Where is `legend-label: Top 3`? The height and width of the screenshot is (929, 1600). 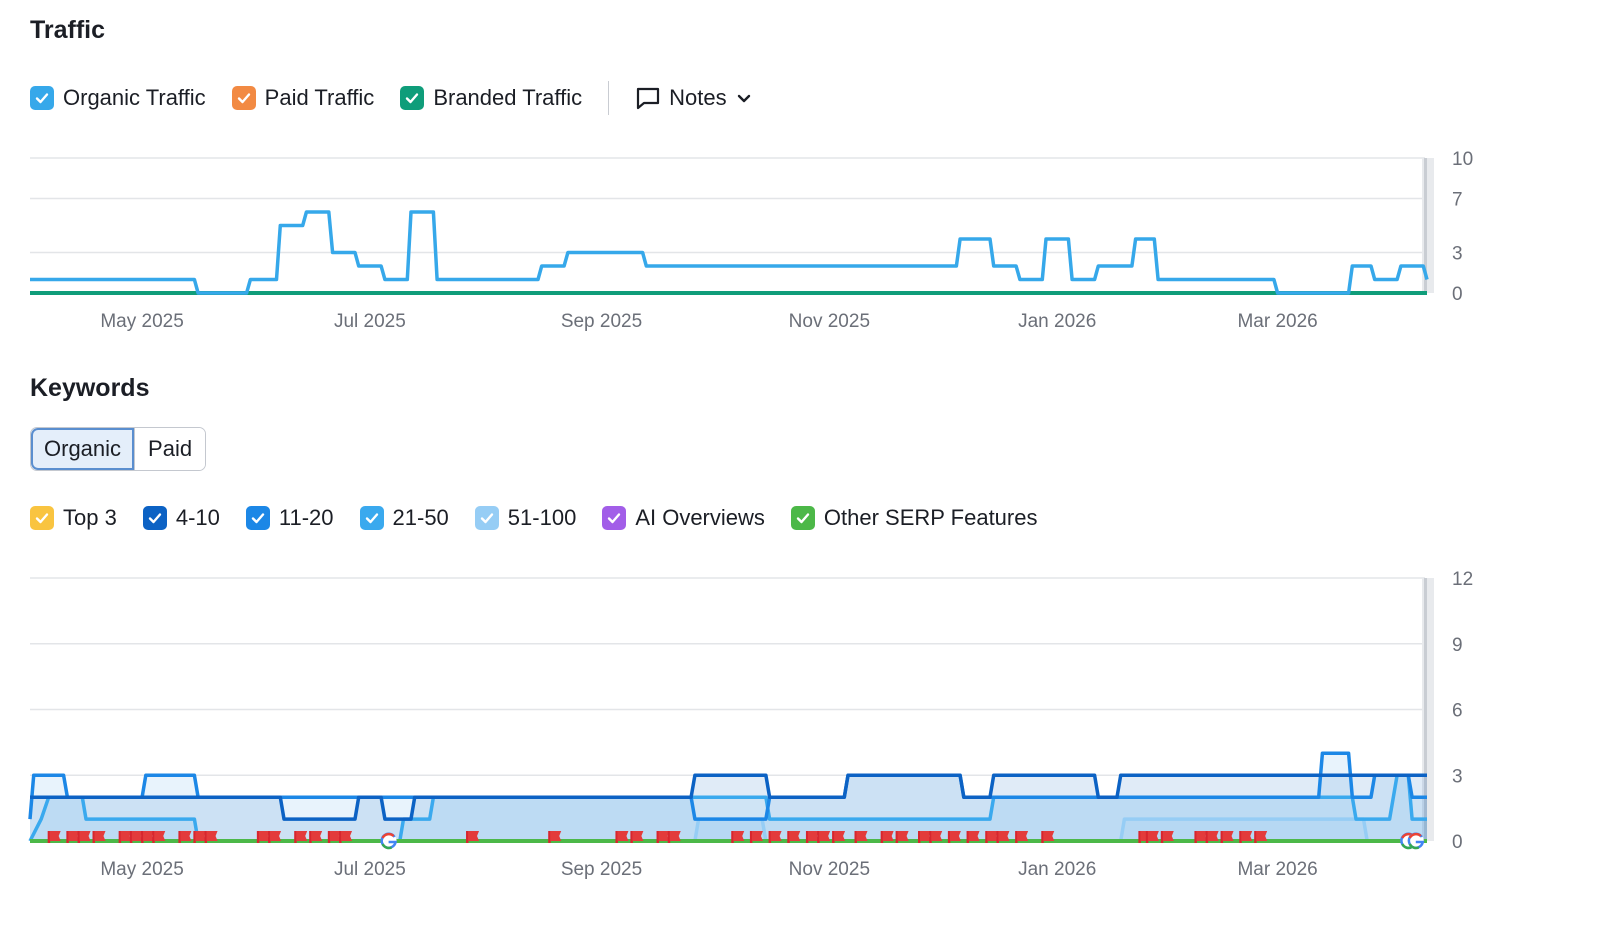 legend-label: Top 3 is located at coordinates (90, 517).